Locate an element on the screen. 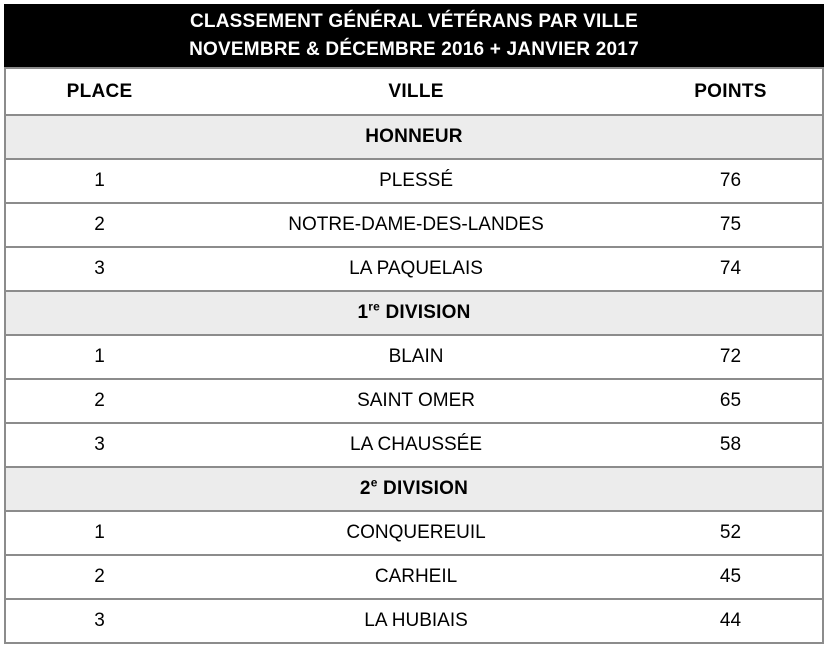  cell-points: 58 is located at coordinates (730, 444).